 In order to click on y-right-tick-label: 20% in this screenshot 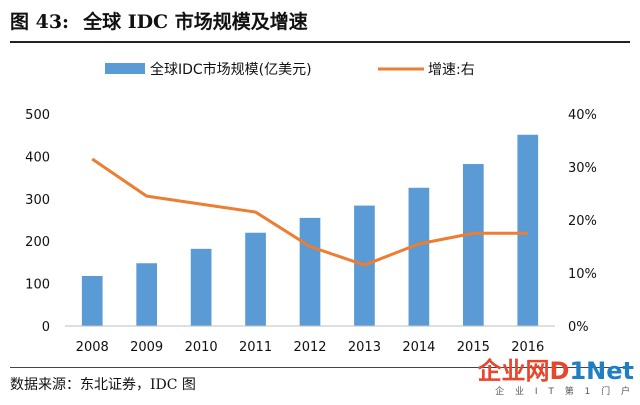, I will do `click(582, 221)`.